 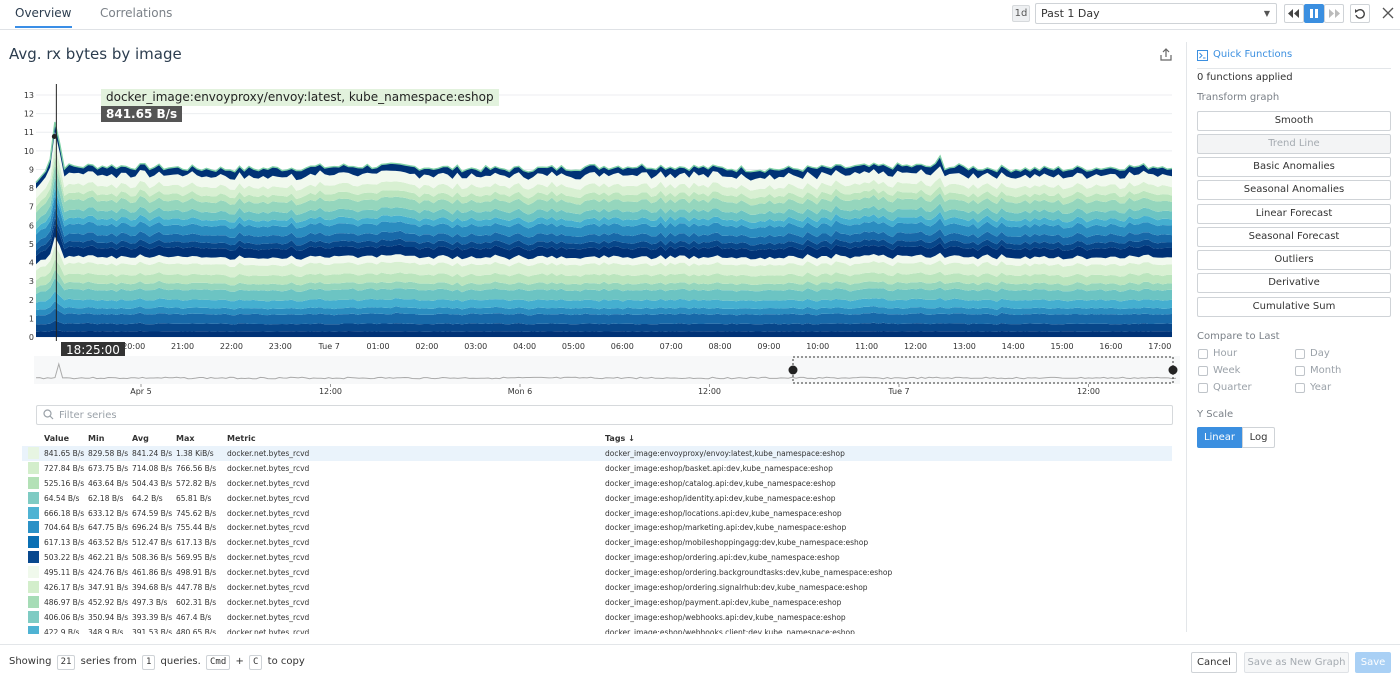 I want to click on previous-period-button, so click(x=1294, y=13).